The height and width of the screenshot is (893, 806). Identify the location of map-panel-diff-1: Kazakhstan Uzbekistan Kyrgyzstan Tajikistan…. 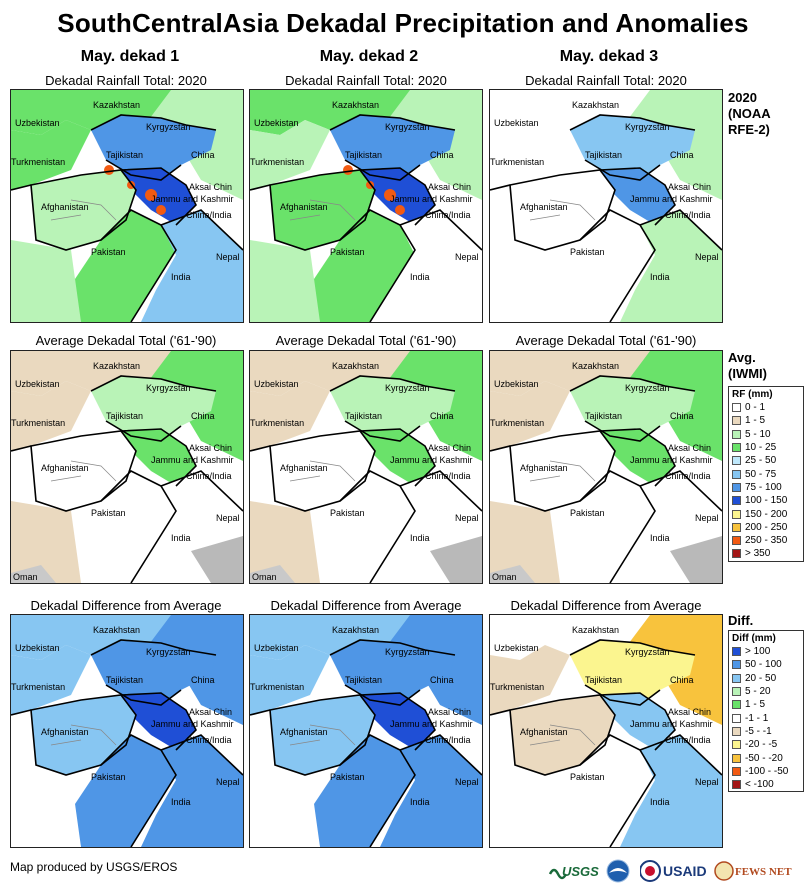
(127, 731).